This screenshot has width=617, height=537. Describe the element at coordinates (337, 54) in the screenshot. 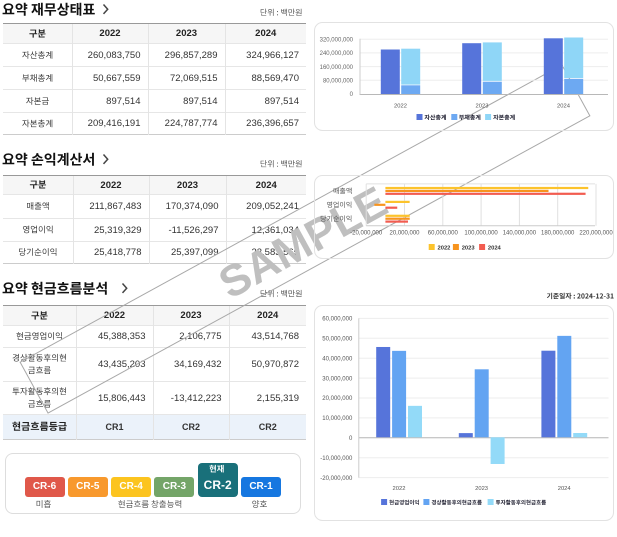

I see `svg-text: 240,000,000` at that location.